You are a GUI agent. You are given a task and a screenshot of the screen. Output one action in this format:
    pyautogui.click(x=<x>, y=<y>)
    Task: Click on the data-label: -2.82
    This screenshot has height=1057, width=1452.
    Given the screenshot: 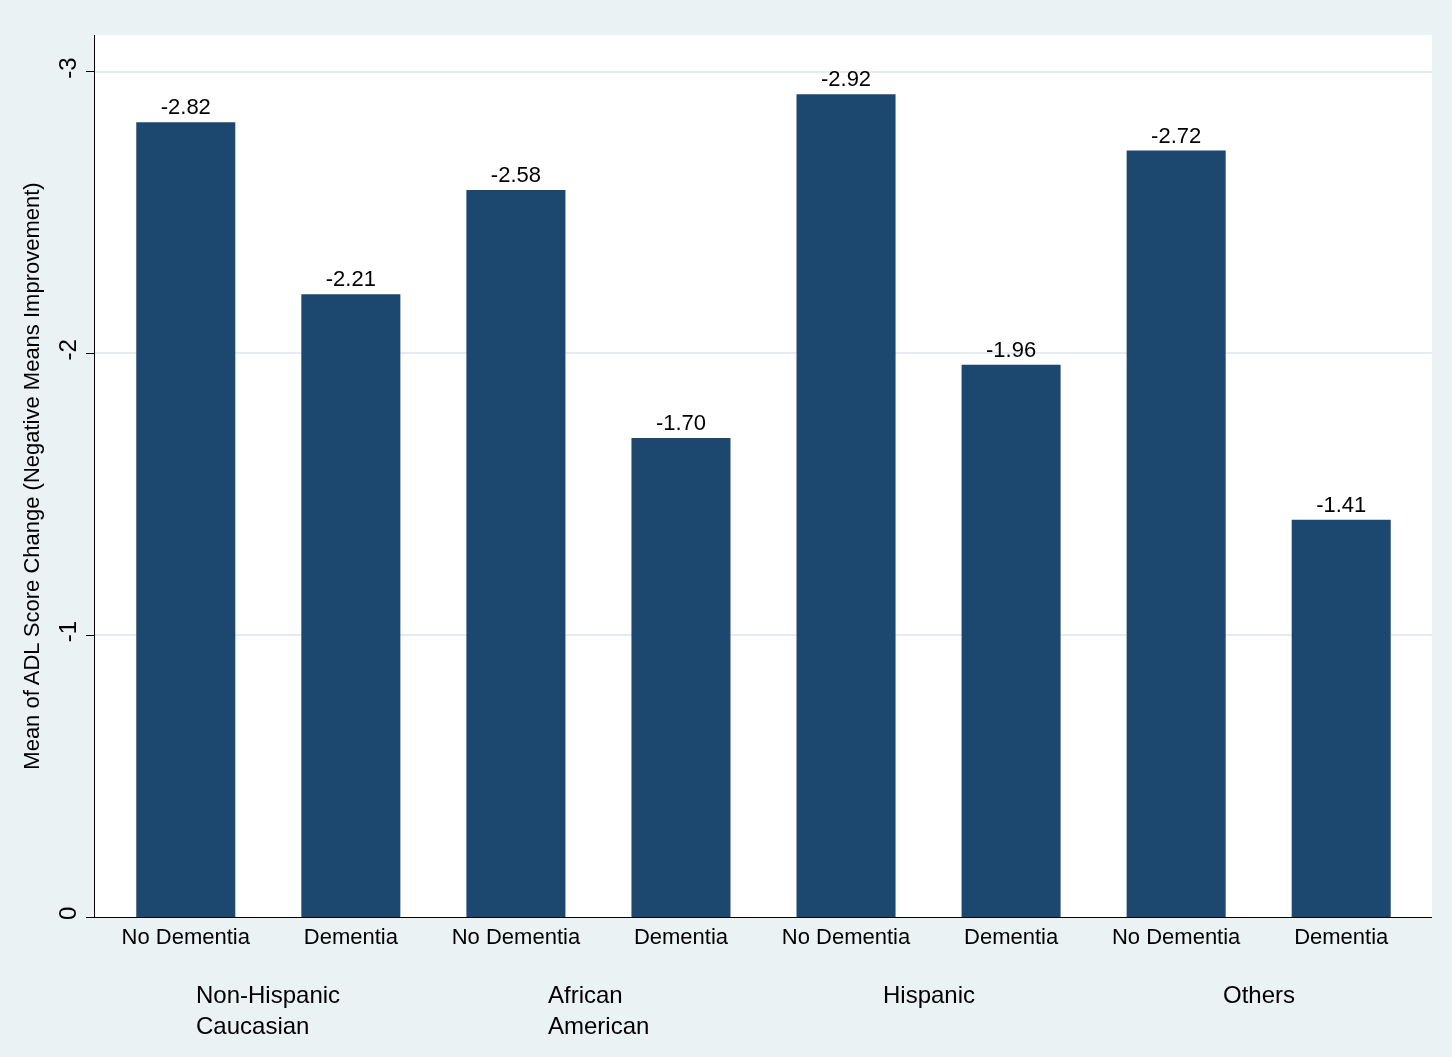 What is the action you would take?
    pyautogui.click(x=185, y=107)
    